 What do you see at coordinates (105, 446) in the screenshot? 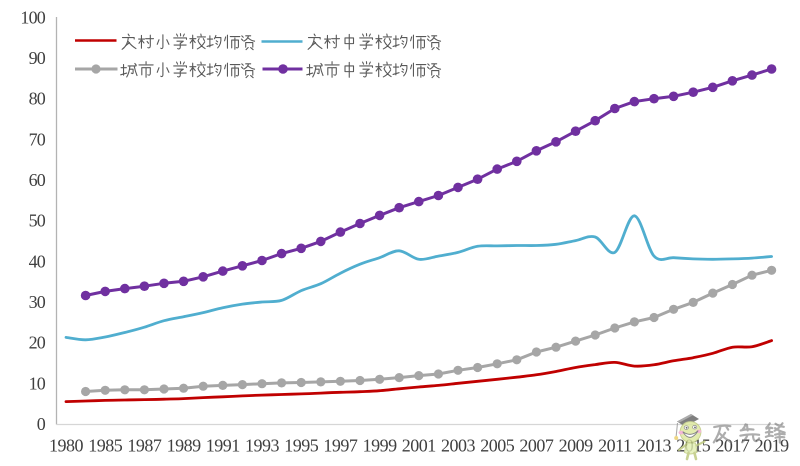
I see `svg-text: 1985` at bounding box center [105, 446].